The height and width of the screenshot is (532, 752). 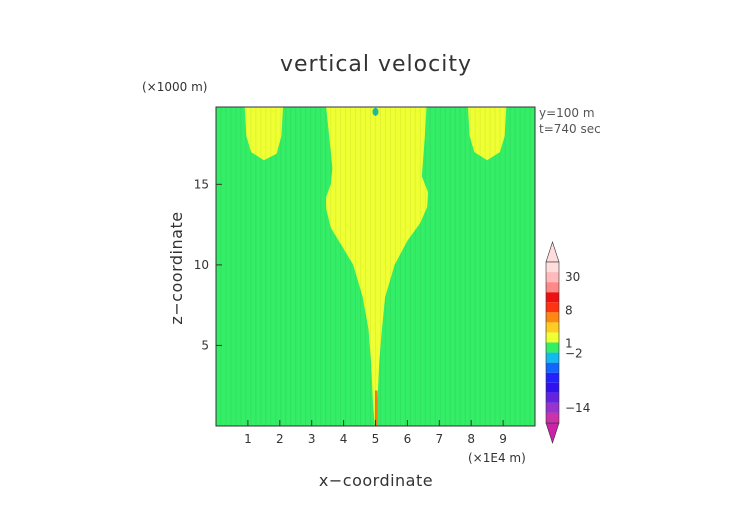 I want to click on x-tick-label: 6, so click(x=408, y=439).